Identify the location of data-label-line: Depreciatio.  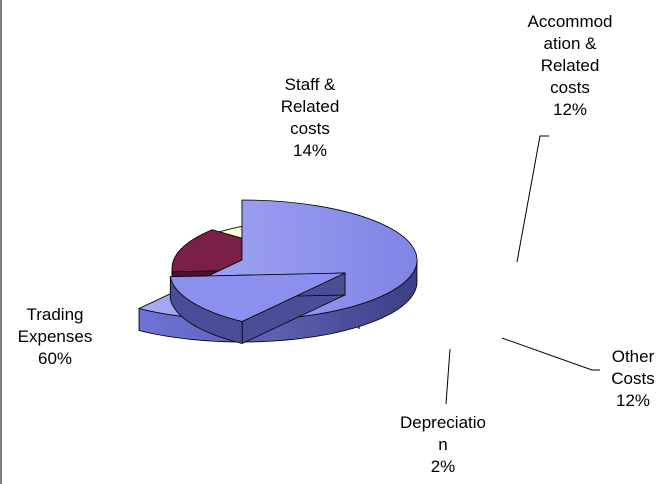
(443, 422).